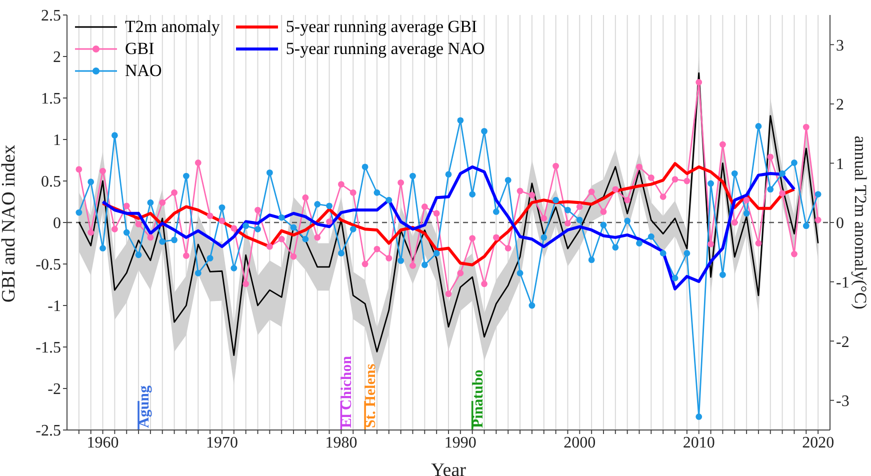  What do you see at coordinates (382, 27) in the screenshot?
I see `legend-label: 5-year running average GBI` at bounding box center [382, 27].